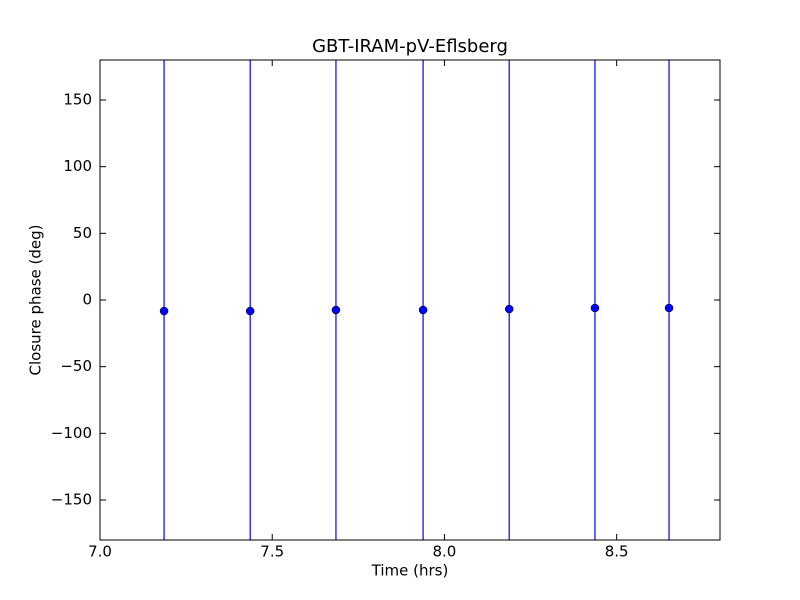 This screenshot has width=800, height=600. Describe the element at coordinates (87, 300) in the screenshot. I see `y-tick-label: 0` at that location.